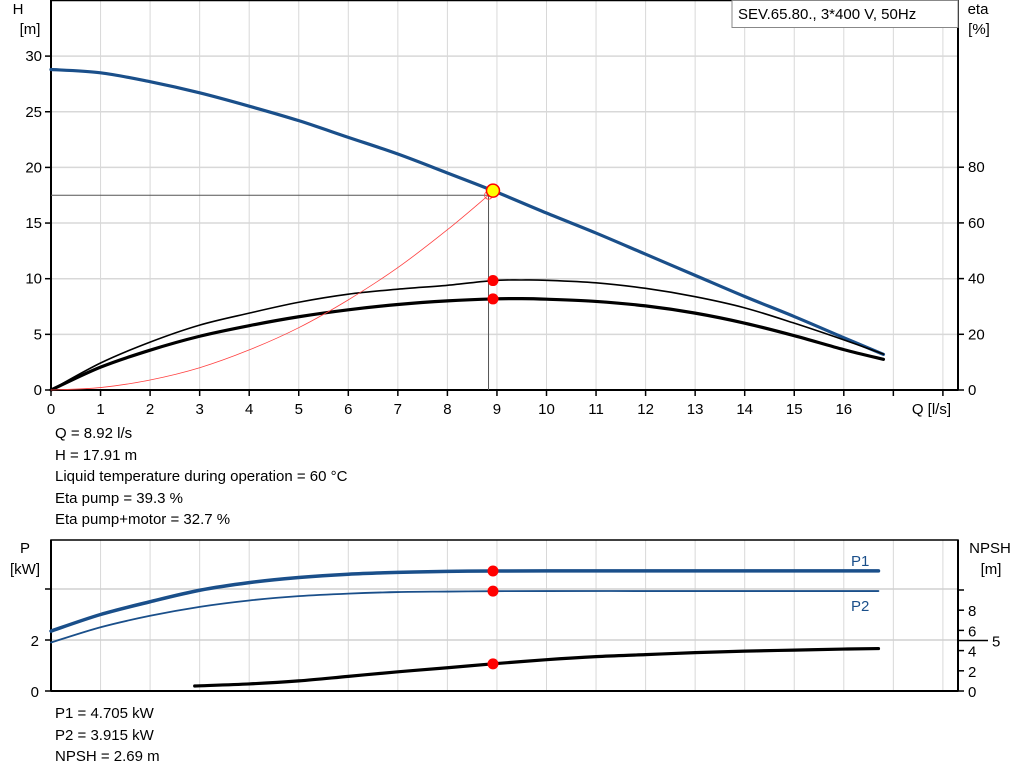  What do you see at coordinates (30, 29) in the screenshot?
I see `y-axis-label-left-unit: [m]` at bounding box center [30, 29].